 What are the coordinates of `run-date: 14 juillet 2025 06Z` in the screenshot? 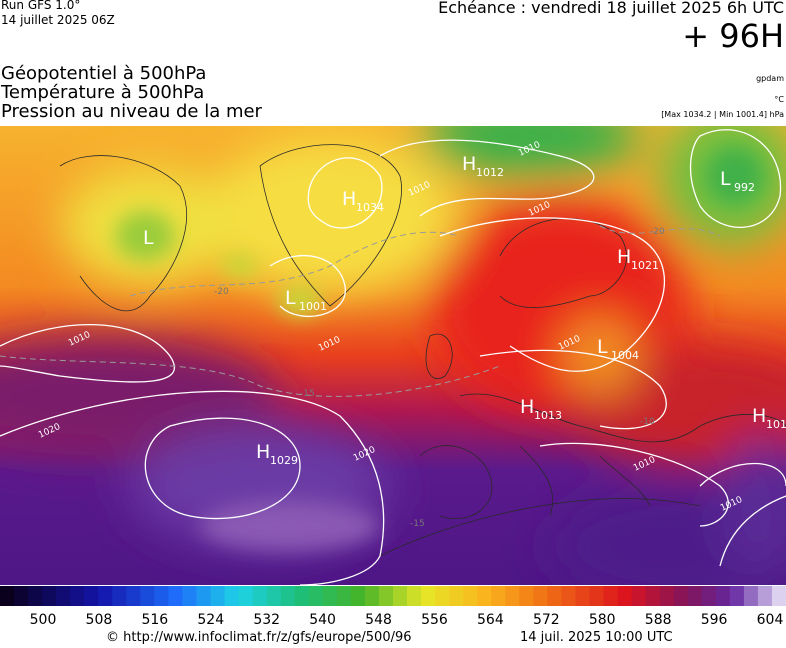 It's located at (58, 20).